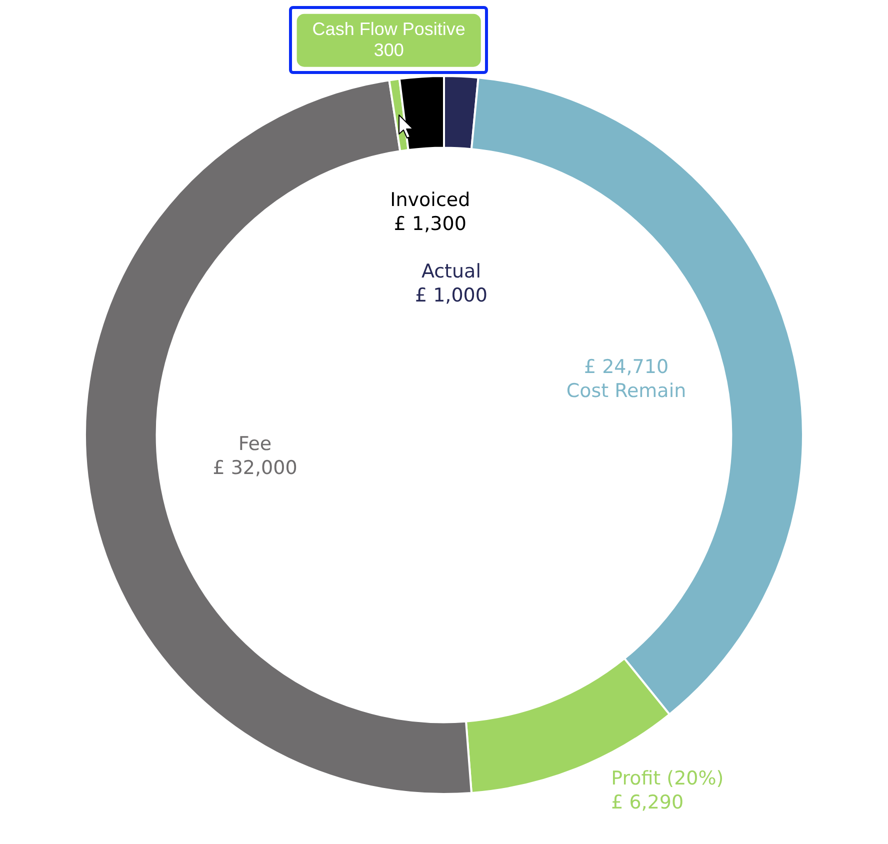 The image size is (888, 844). I want to click on data-label: £ 24,710, so click(626, 367).